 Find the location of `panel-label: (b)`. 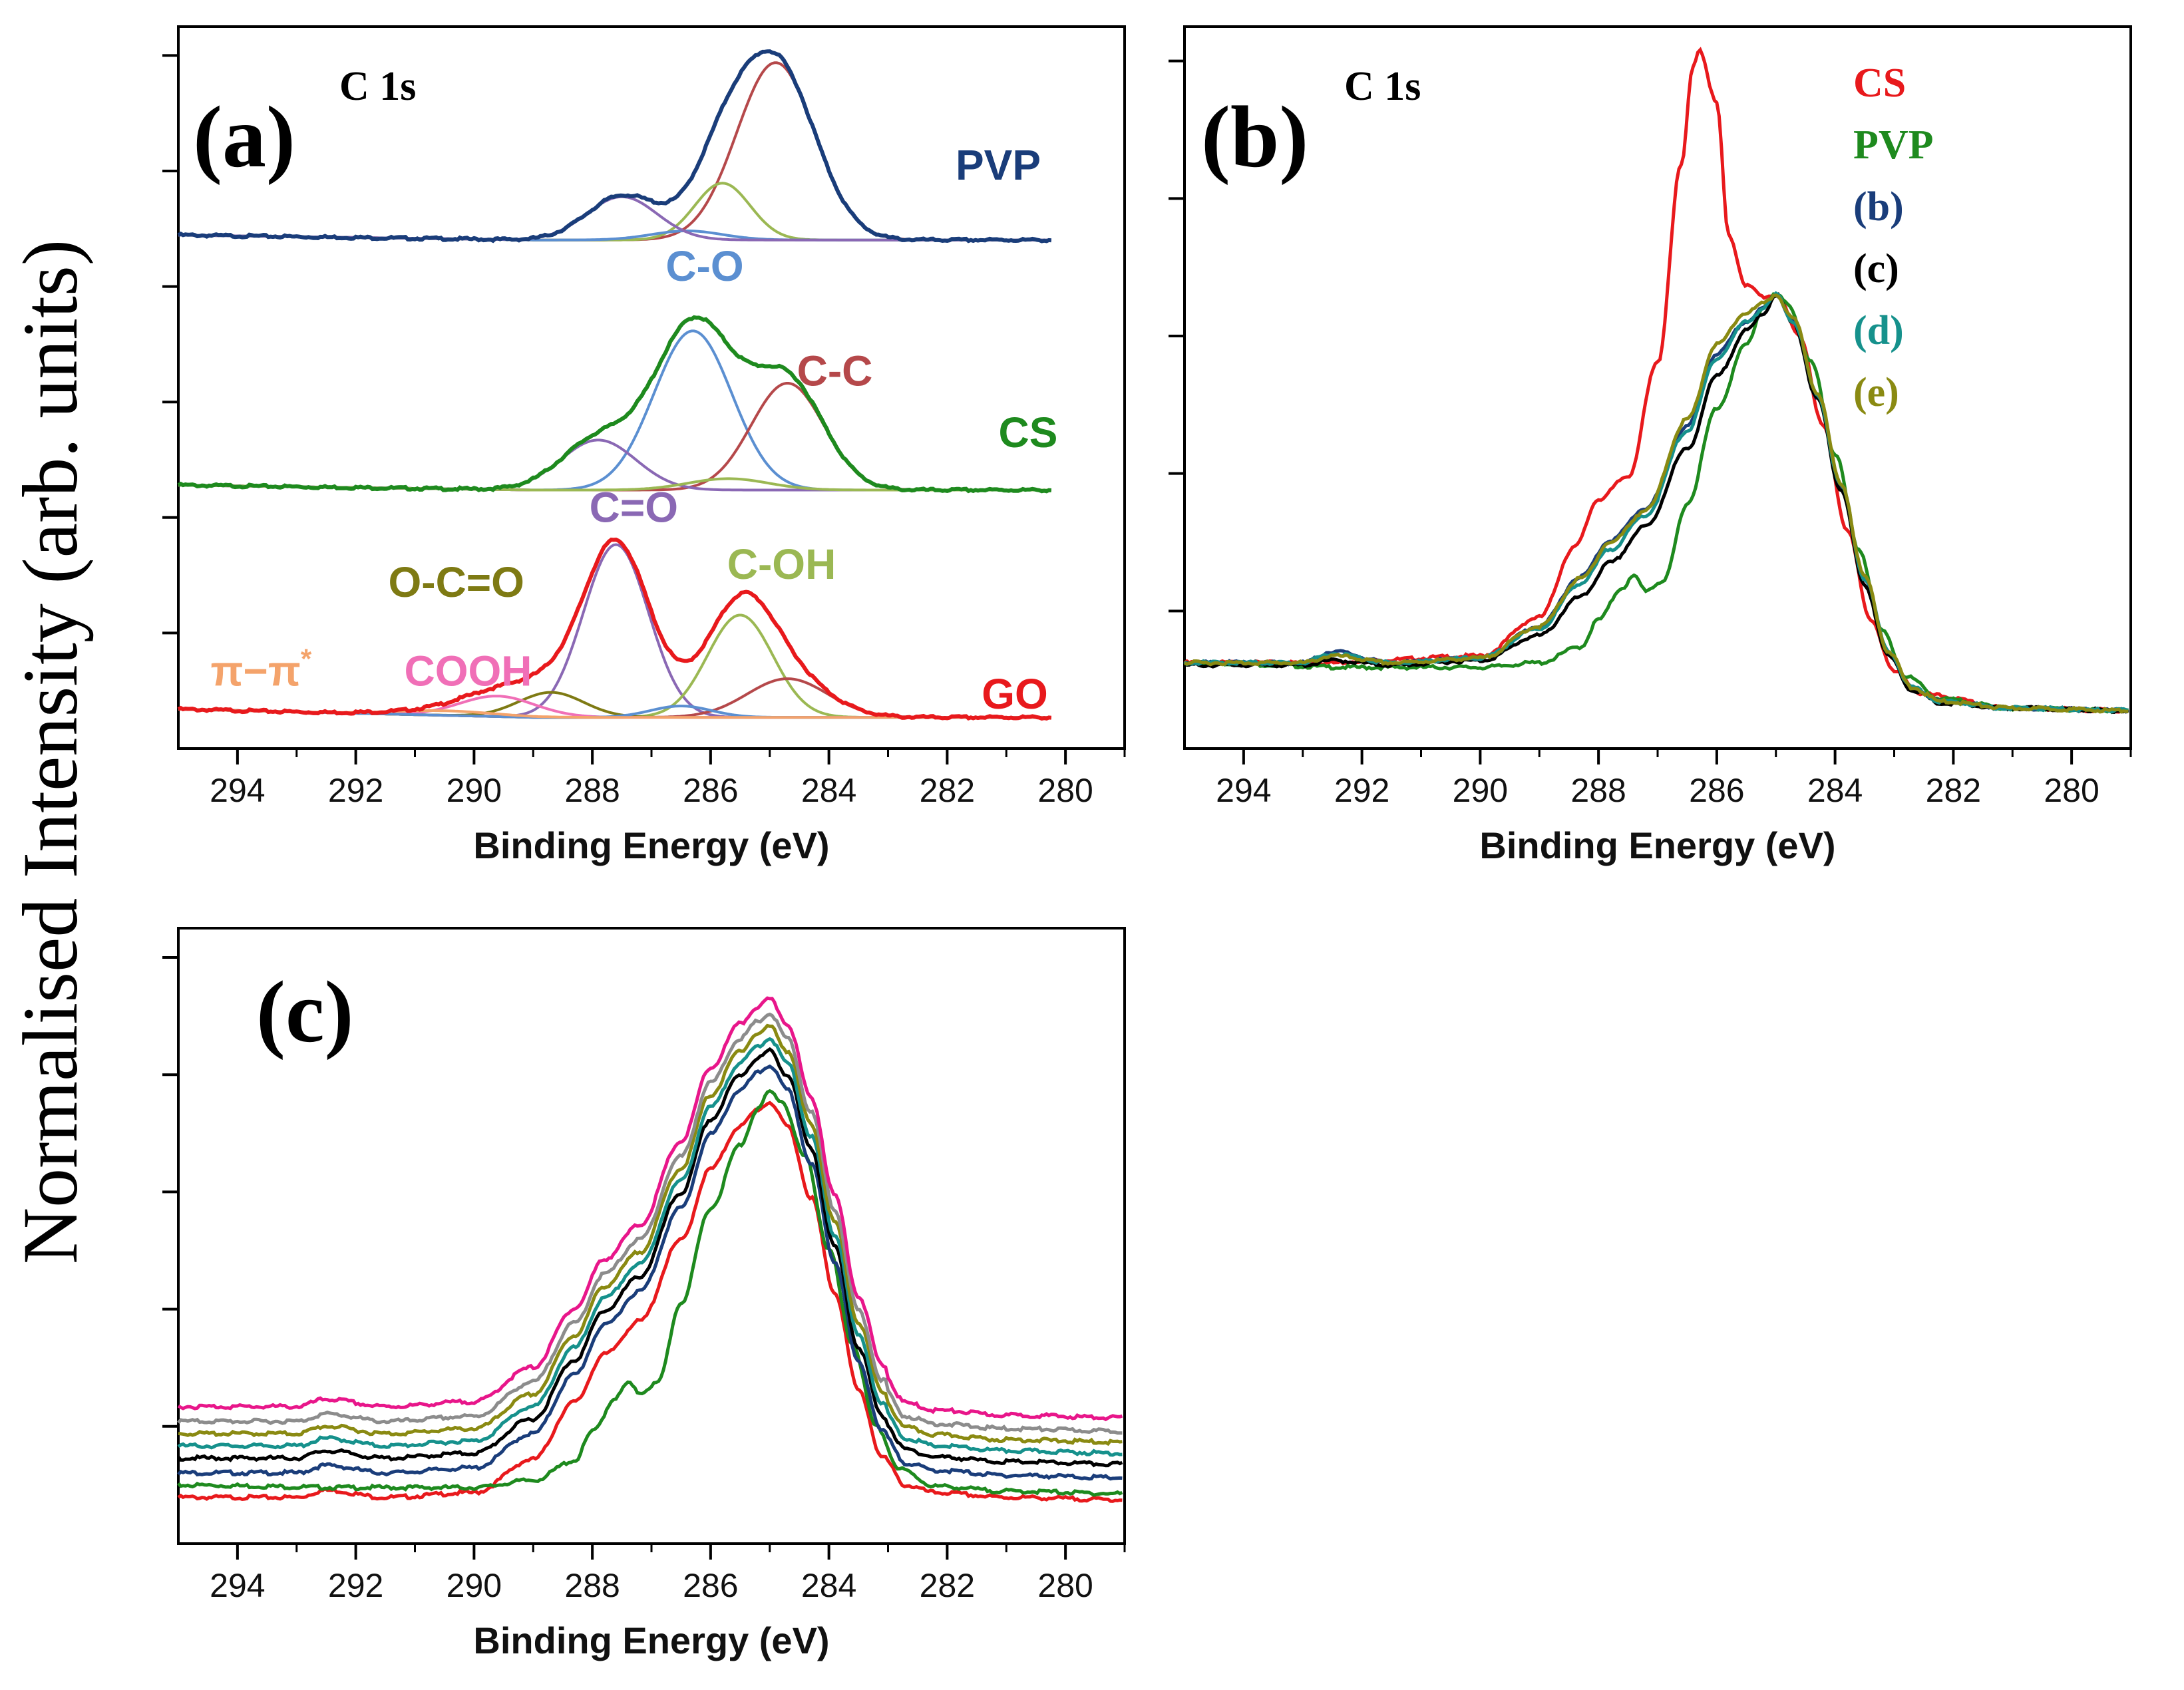

panel-label: (b) is located at coordinates (1255, 137).